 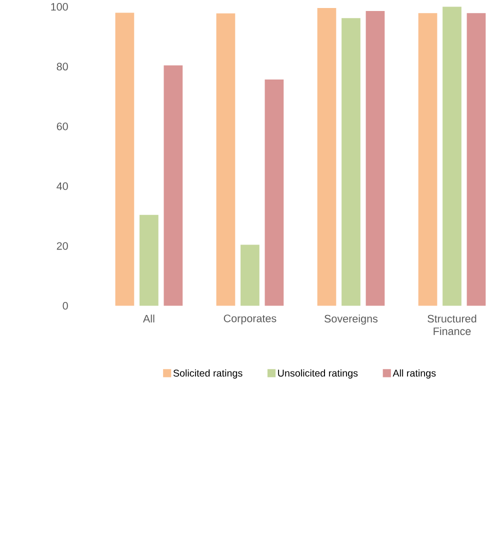 What do you see at coordinates (318, 374) in the screenshot?
I see `legend-label: Unsolicited ratings` at bounding box center [318, 374].